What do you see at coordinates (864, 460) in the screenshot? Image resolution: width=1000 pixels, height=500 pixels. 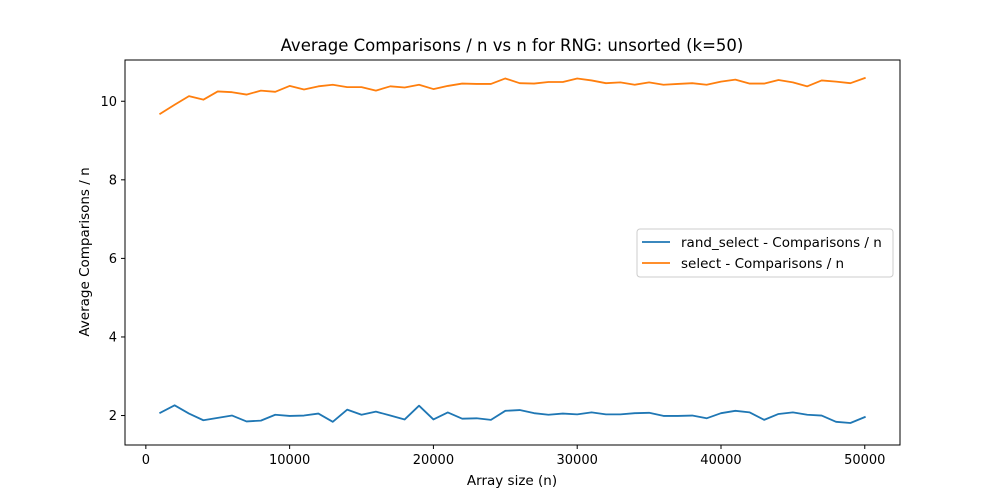 I see `x-tick-label: 50000` at bounding box center [864, 460].